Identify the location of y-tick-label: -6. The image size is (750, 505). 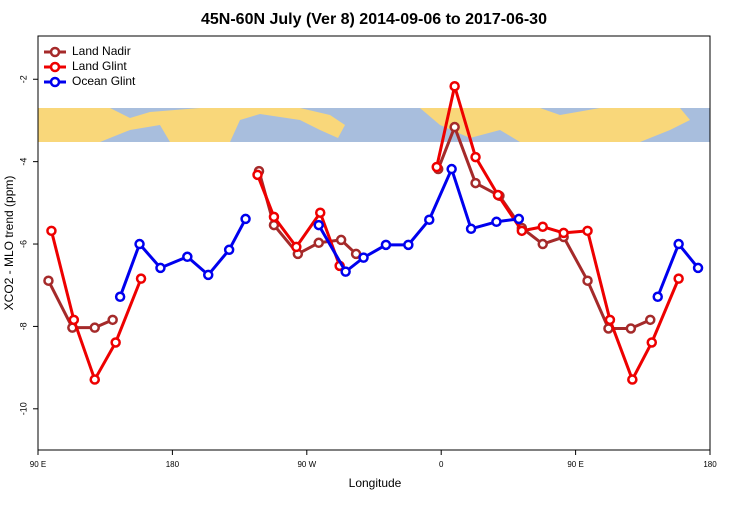
(23, 244).